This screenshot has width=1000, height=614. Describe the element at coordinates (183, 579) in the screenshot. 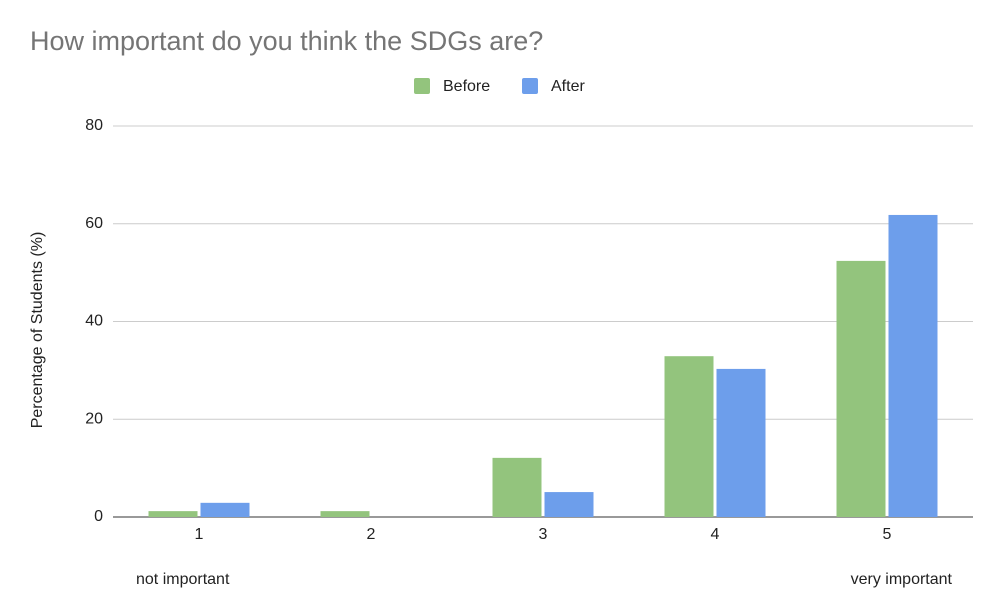

I see `annotation: not important` at that location.